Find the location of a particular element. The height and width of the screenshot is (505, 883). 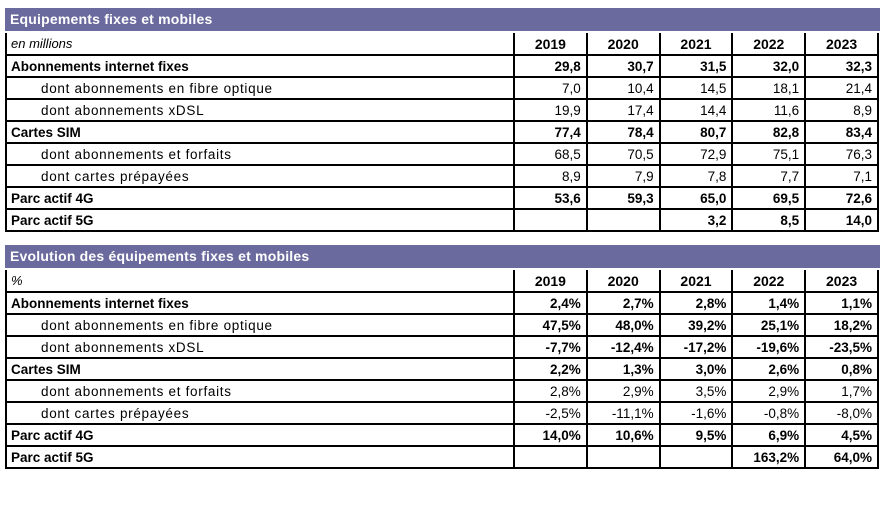

table-row: dont cartes prépayées 8,9 7,9 7,8 7,7 7,1 is located at coordinates (442, 176).